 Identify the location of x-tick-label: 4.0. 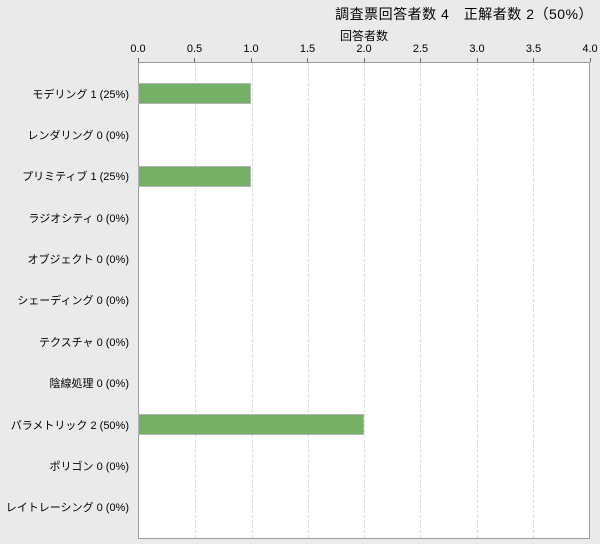
(590, 49).